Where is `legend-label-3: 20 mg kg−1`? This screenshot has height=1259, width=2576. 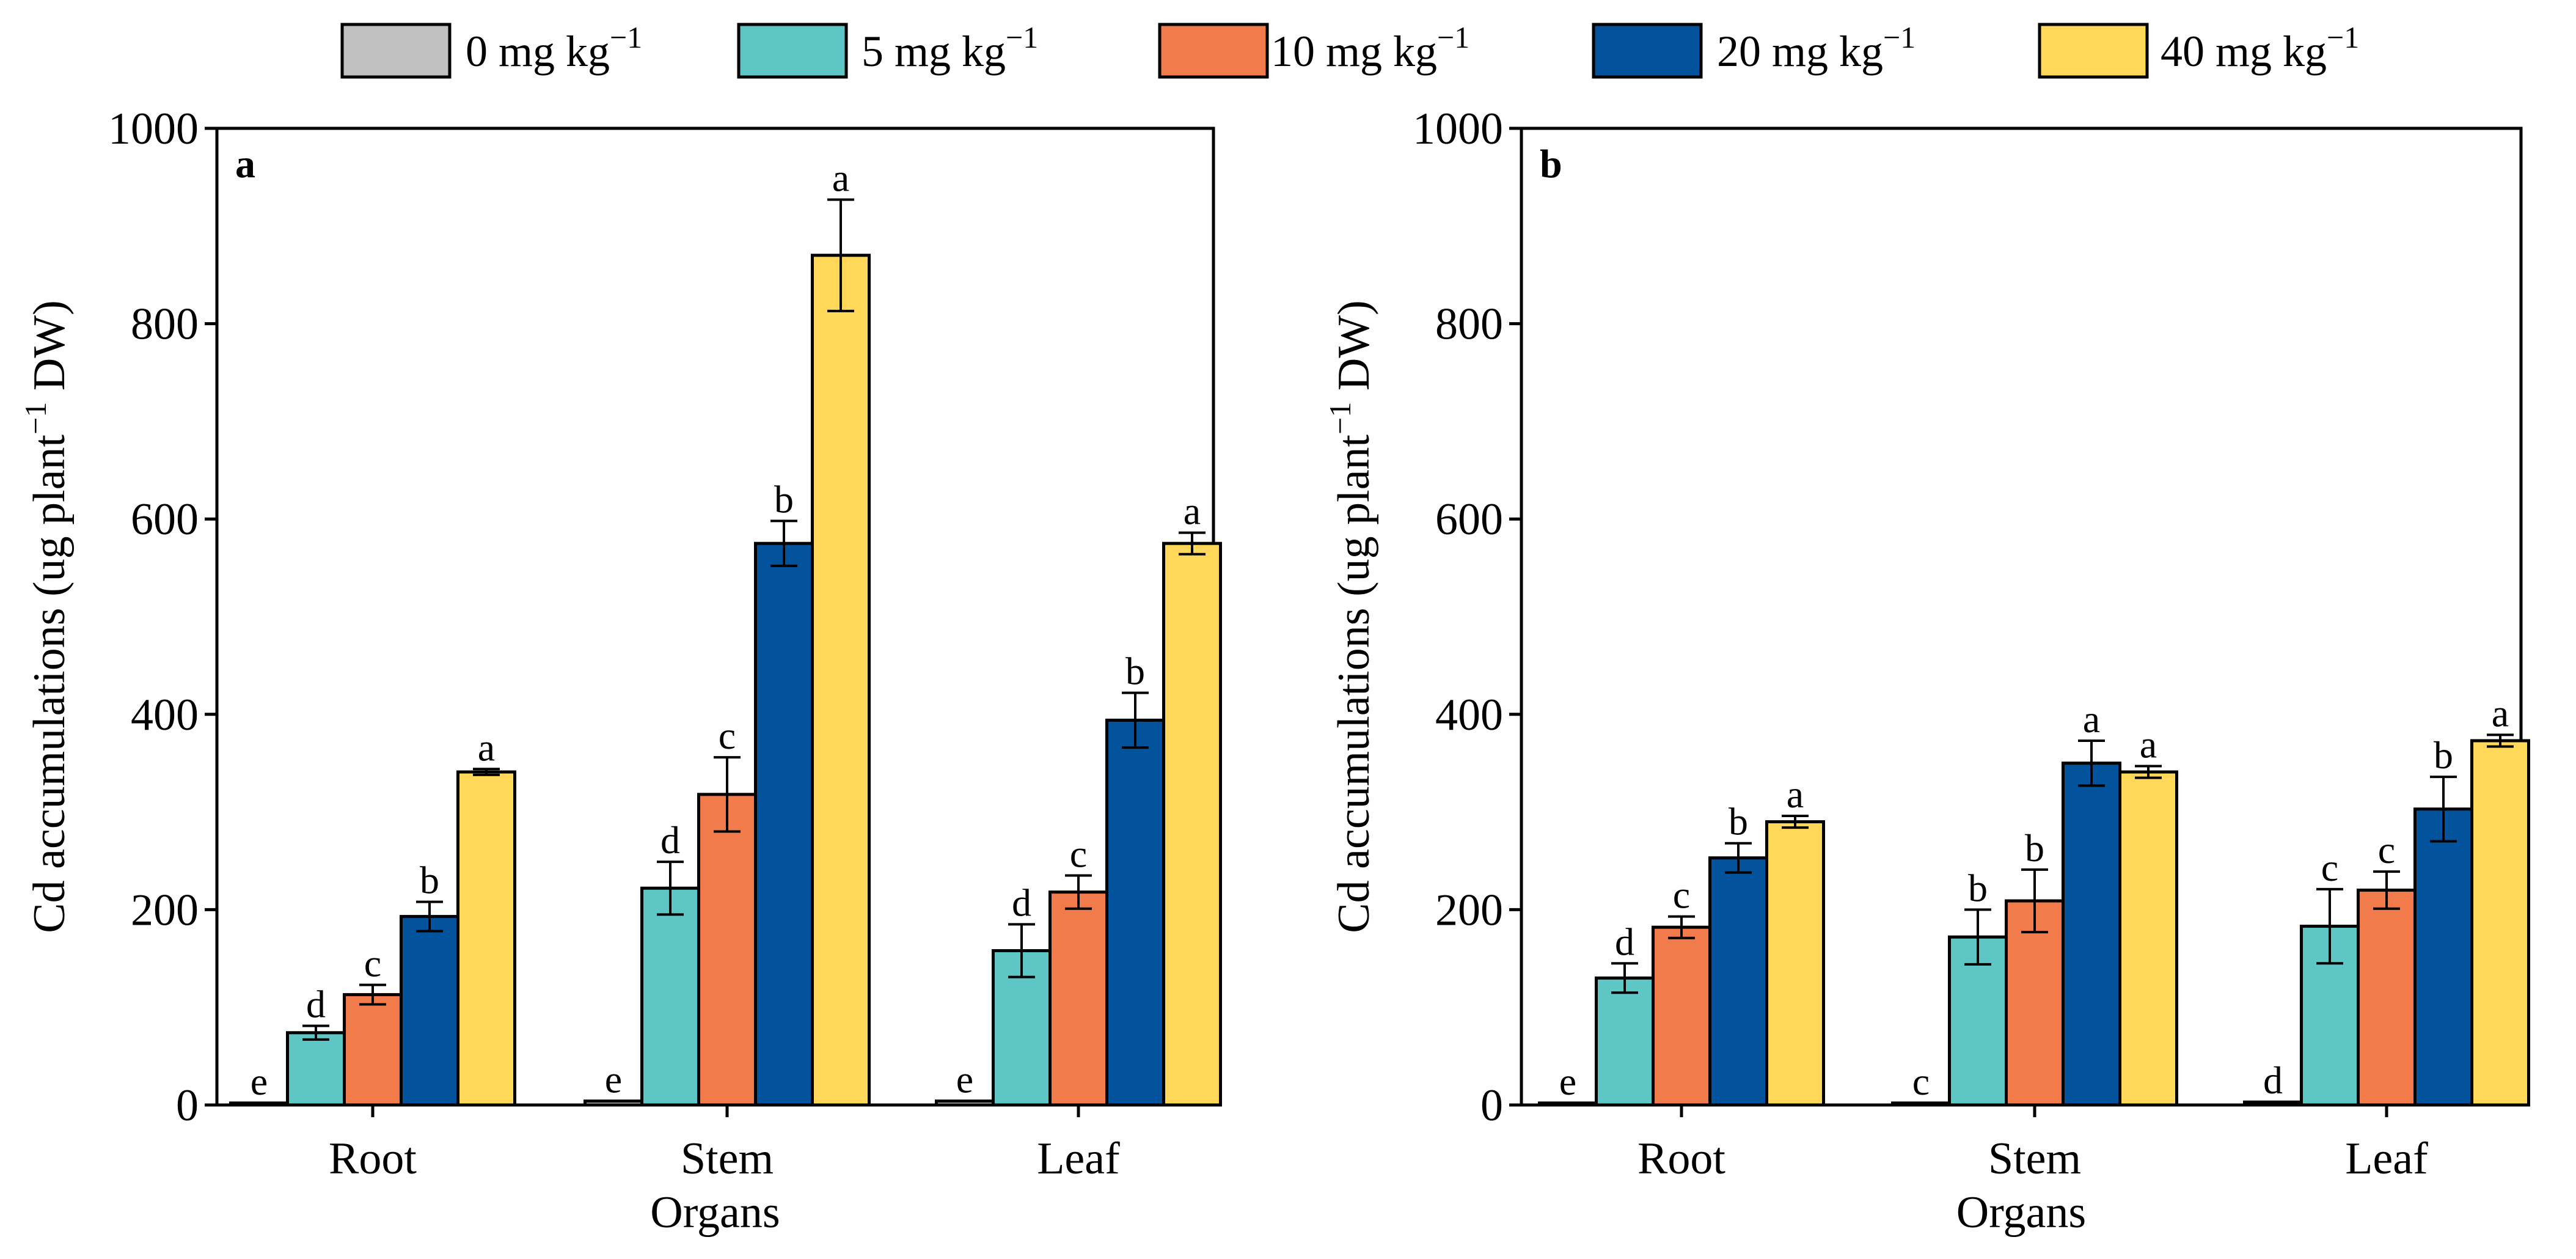 legend-label-3: 20 mg kg−1 is located at coordinates (1816, 48).